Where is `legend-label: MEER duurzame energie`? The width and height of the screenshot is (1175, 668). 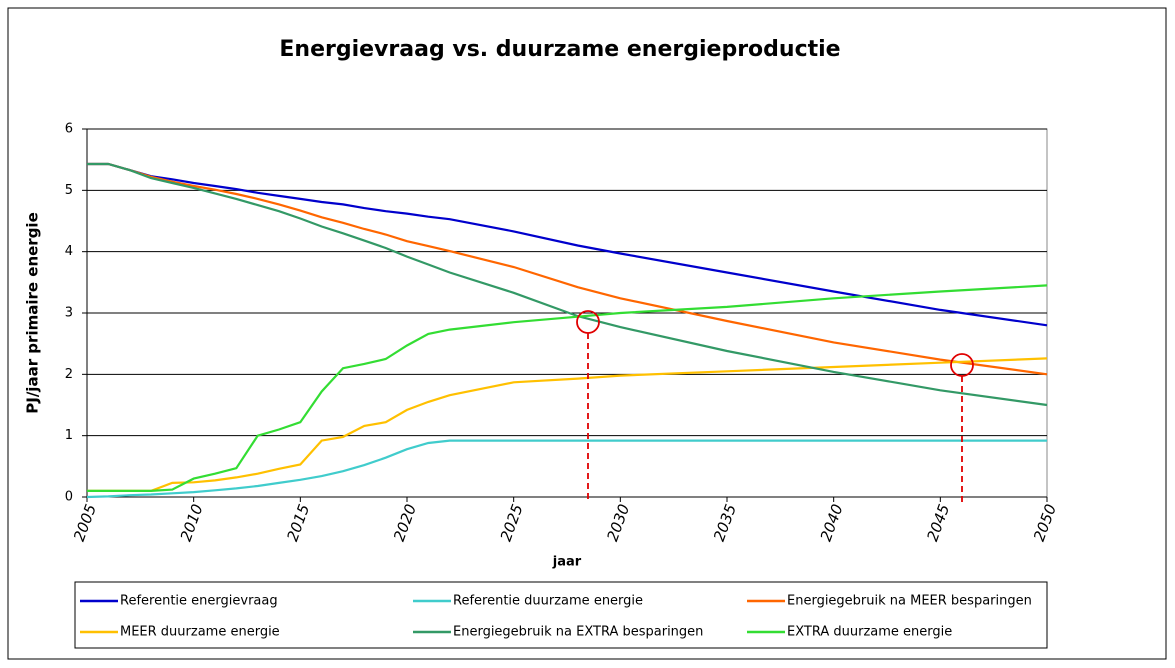
legend-label: MEER duurzame energie is located at coordinates (200, 632).